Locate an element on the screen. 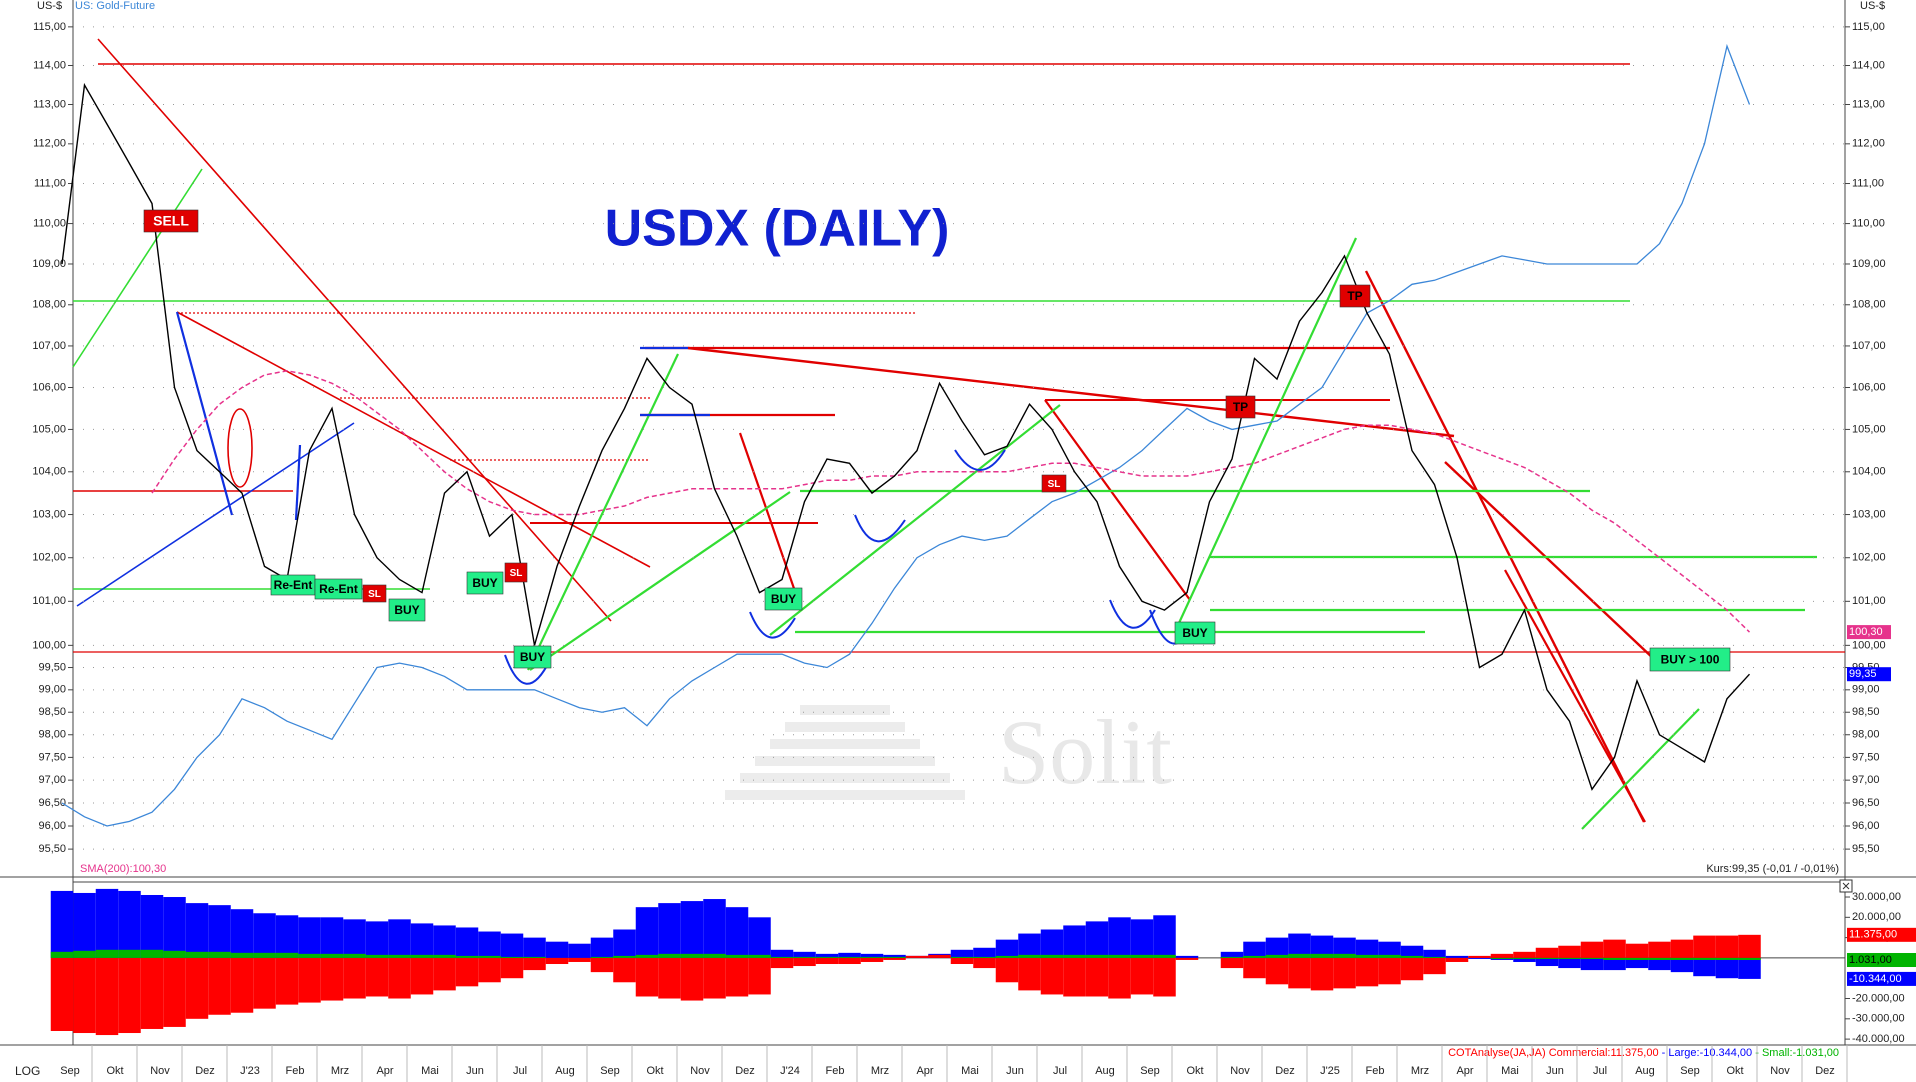 The height and width of the screenshot is (1082, 1916). y-tick-label: 30.000,00 is located at coordinates (1876, 897).